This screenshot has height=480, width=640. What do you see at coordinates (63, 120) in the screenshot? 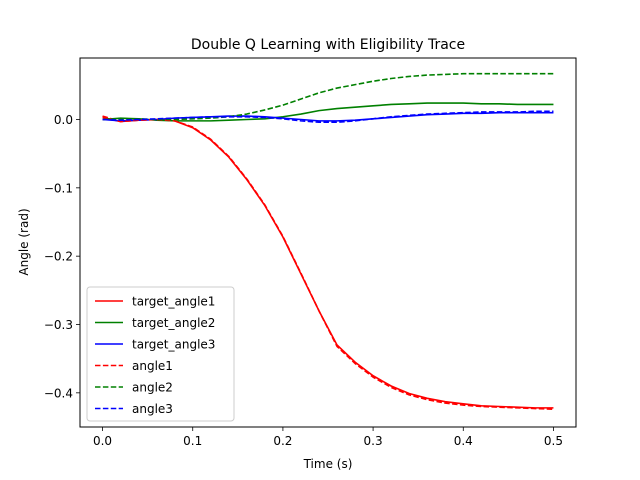
I see `y-tick-label: 0.0` at bounding box center [63, 120].